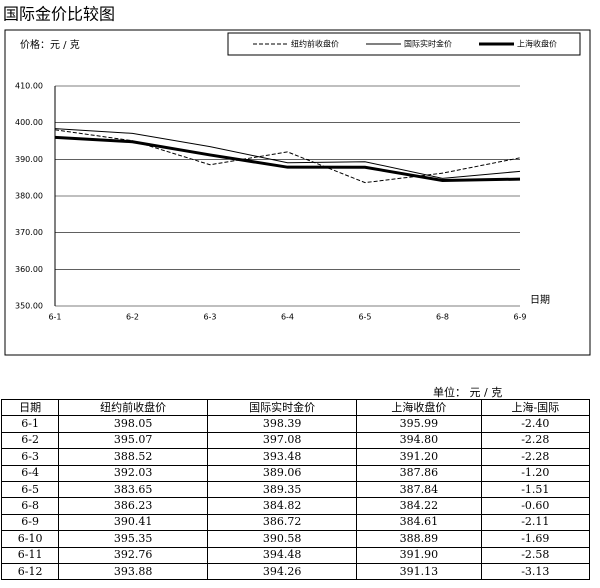 The width and height of the screenshot is (600, 588). Describe the element at coordinates (30, 489) in the screenshot. I see `table-cell: 6-5` at that location.